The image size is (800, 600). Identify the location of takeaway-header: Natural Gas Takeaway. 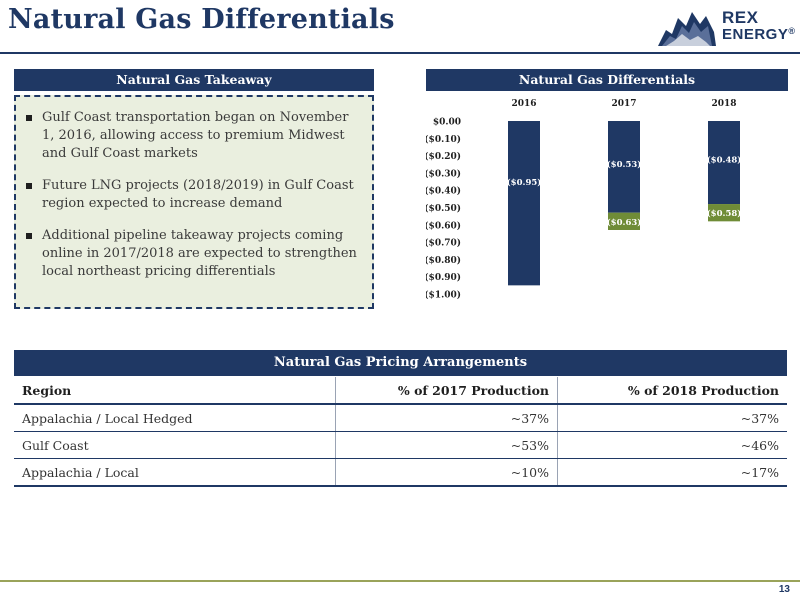
(194, 80).